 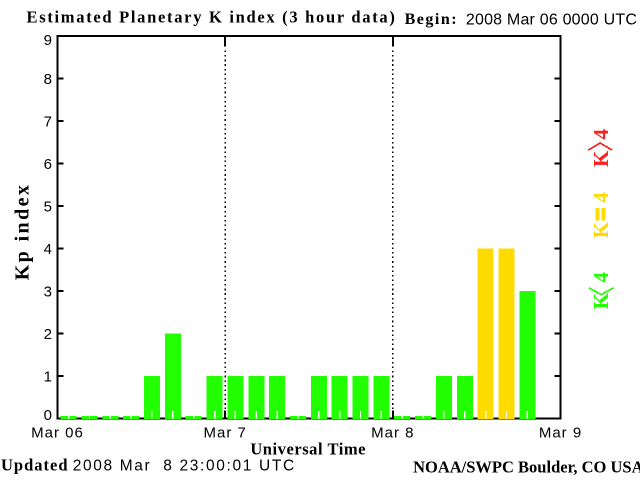 What do you see at coordinates (23, 232) in the screenshot?
I see `svg-text: Kp index` at bounding box center [23, 232].